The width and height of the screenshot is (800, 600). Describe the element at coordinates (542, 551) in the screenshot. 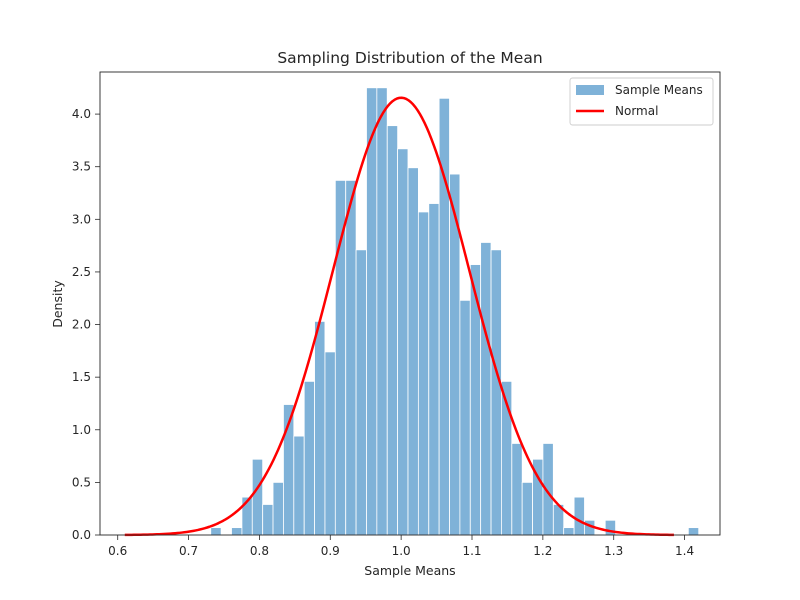

I see `x-tick-label-6: 1.2` at that location.